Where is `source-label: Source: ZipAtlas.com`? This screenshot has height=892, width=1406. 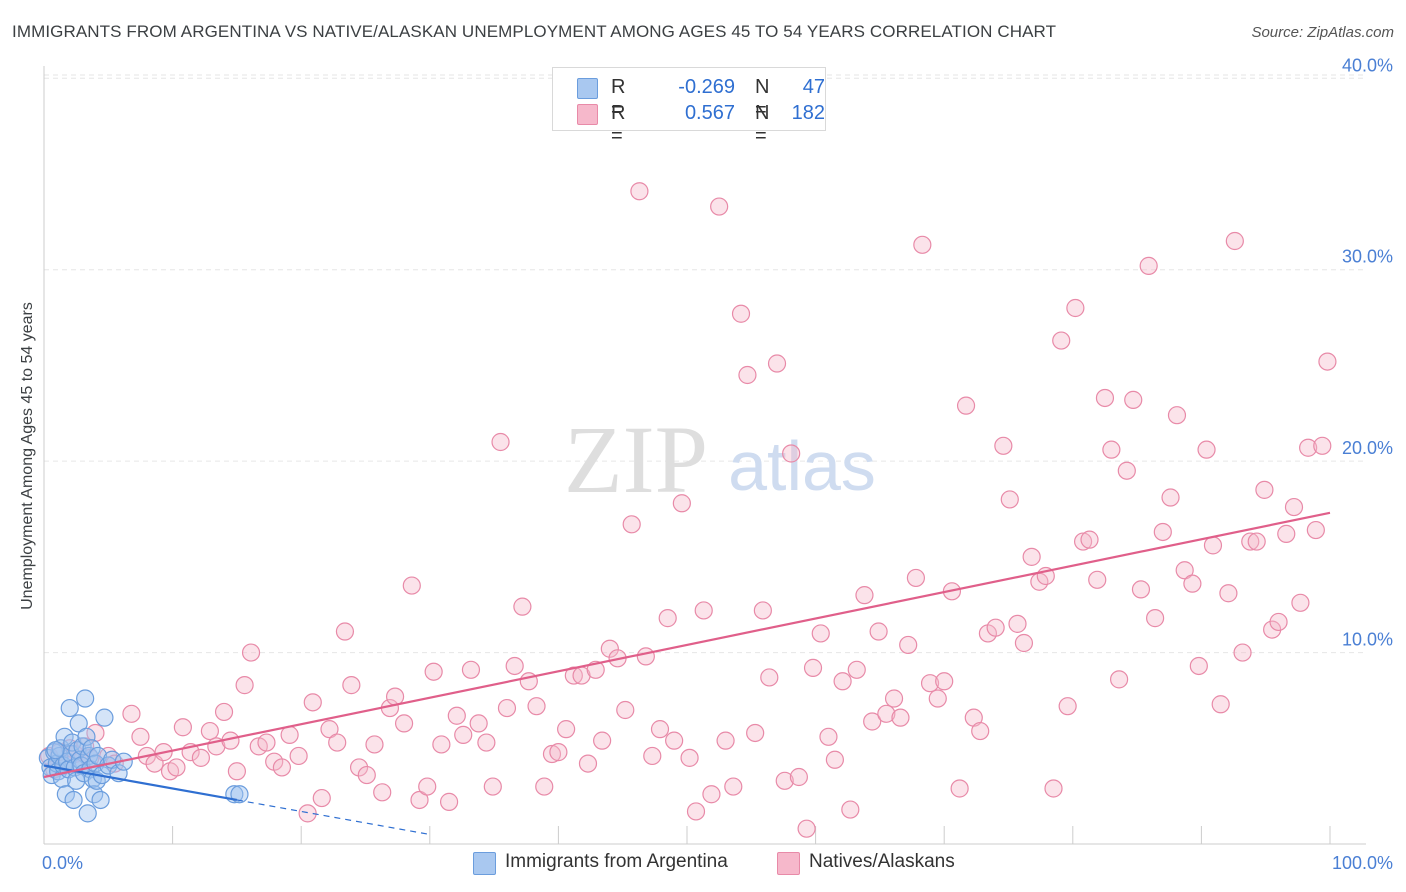 source-label: Source: ZipAtlas.com is located at coordinates (1322, 32).